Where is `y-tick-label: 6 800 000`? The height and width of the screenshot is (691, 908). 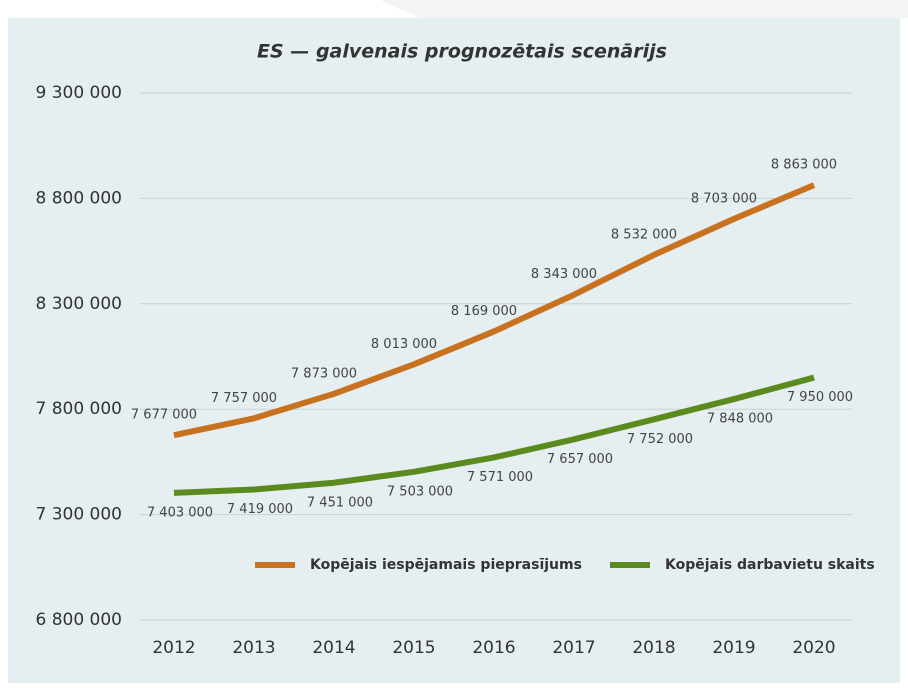
y-tick-label: 6 800 000 is located at coordinates (78, 620).